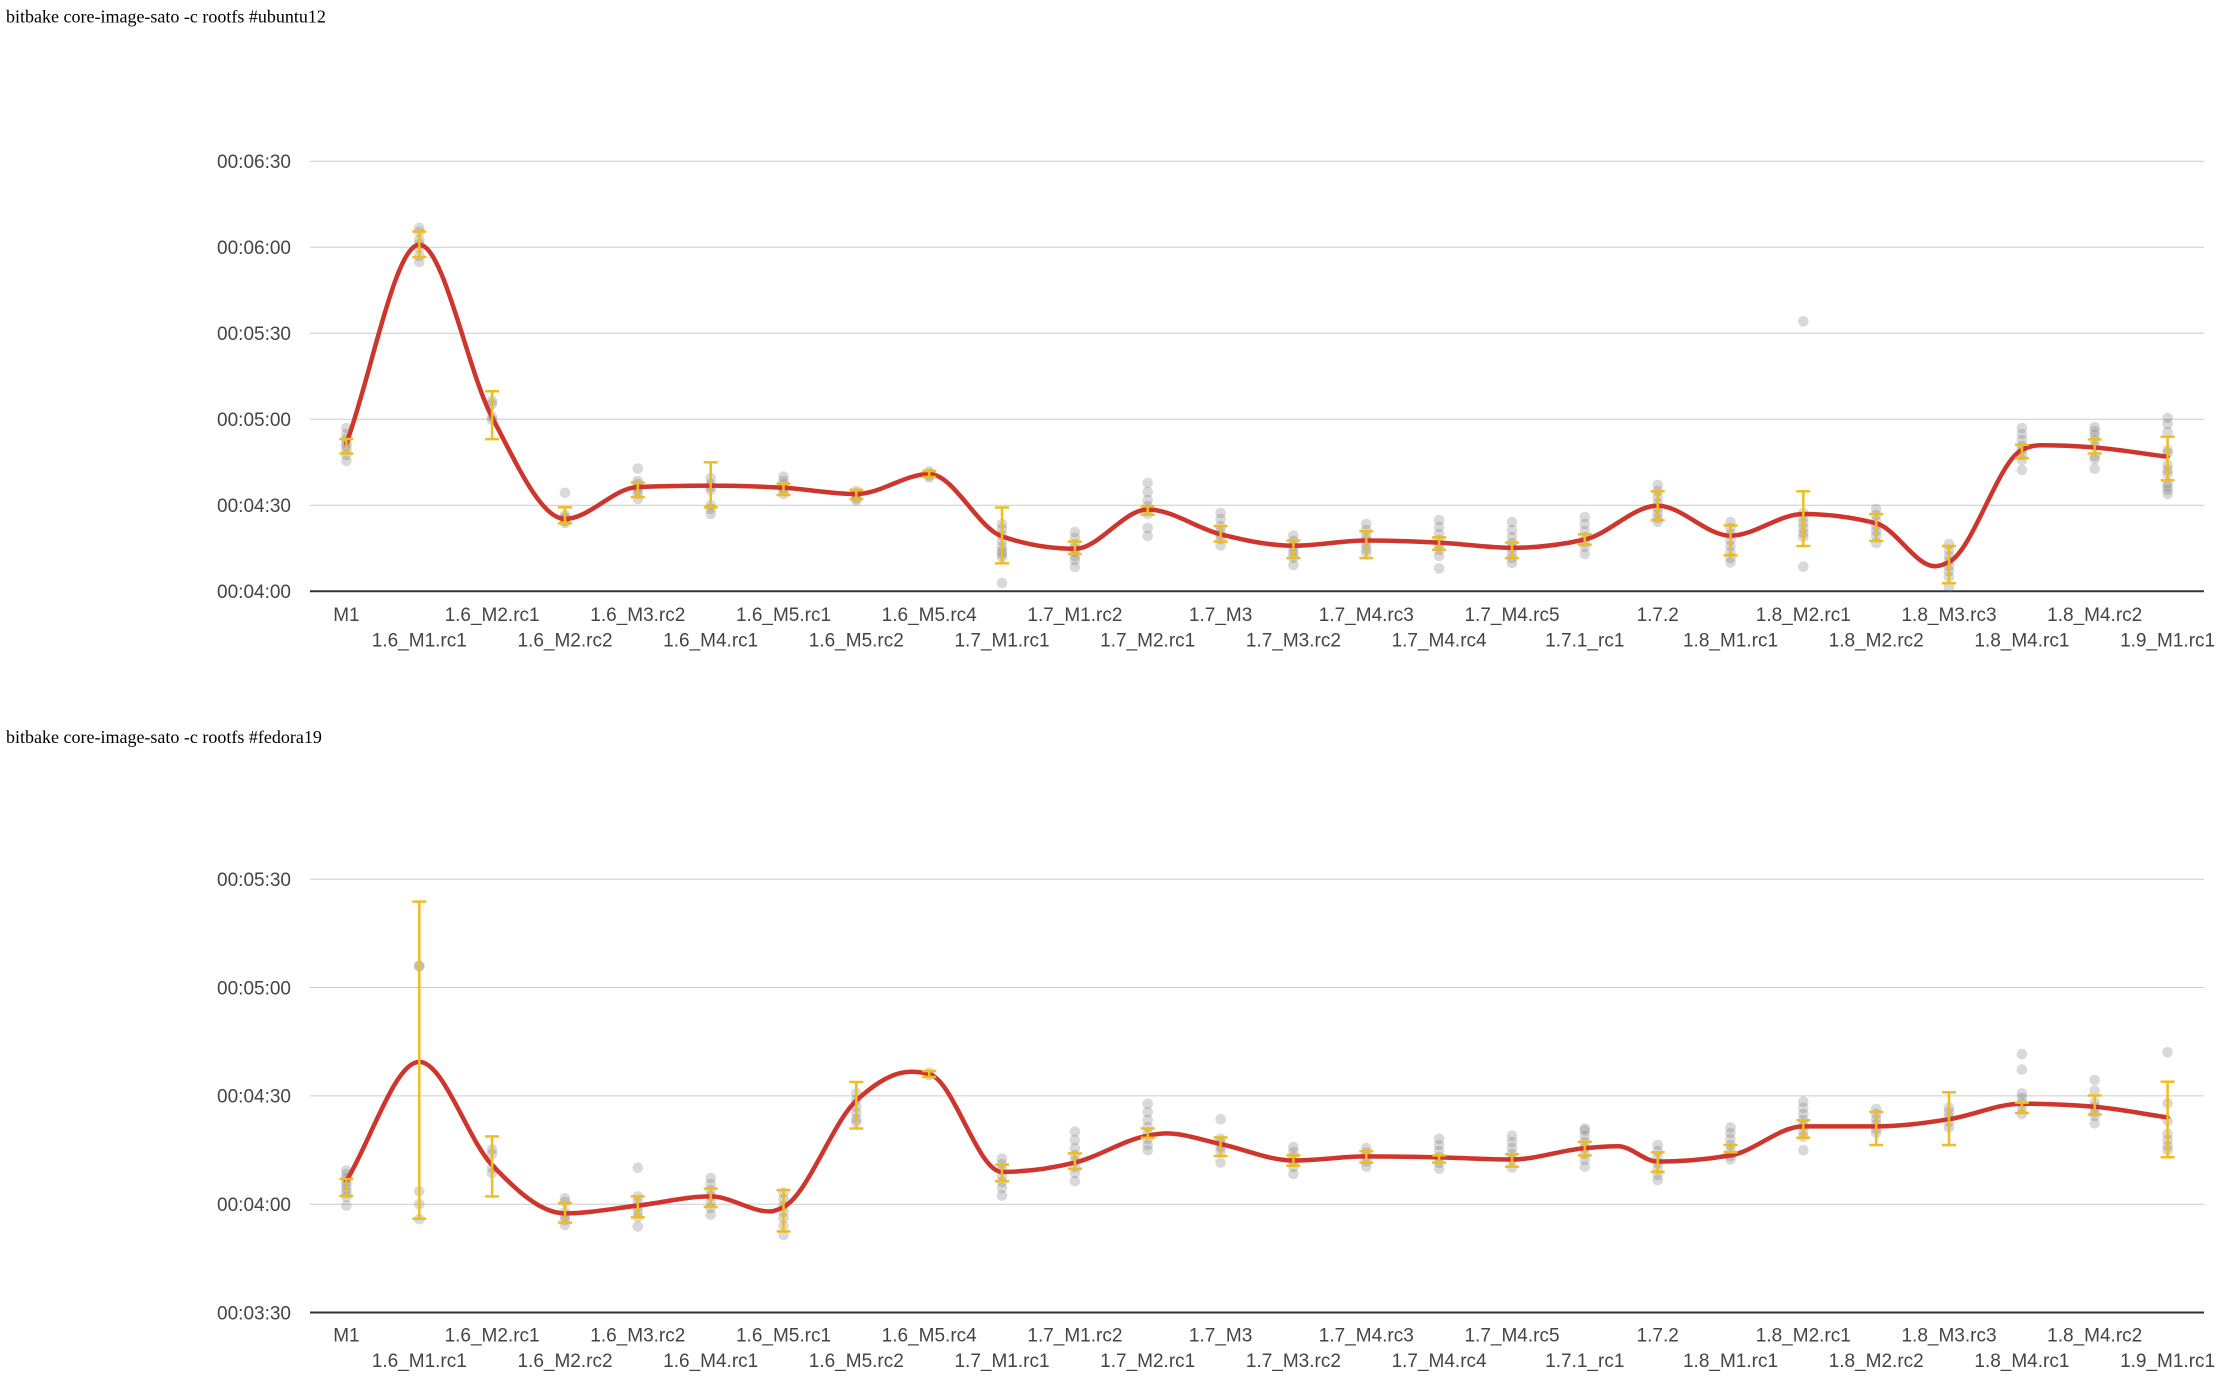 Image resolution: width=2226 pixels, height=1378 pixels. Describe the element at coordinates (254, 162) in the screenshot. I see `svg-text: 00:06:30` at that location.